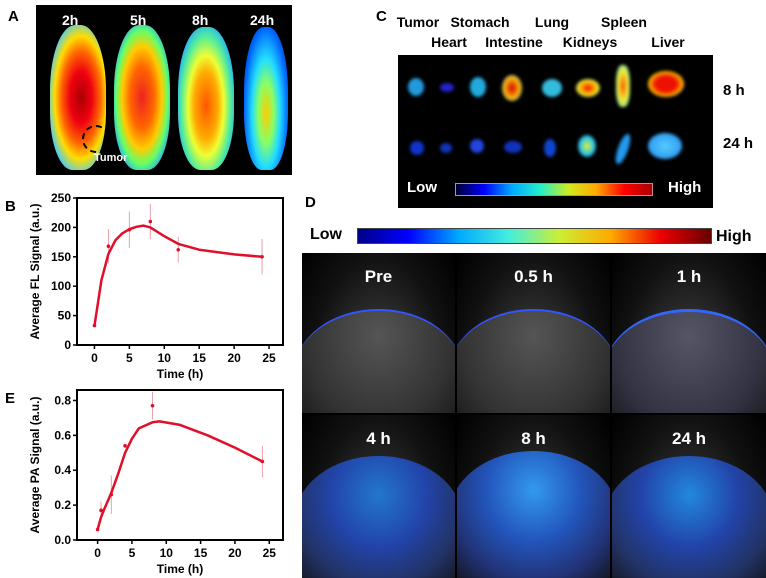  What do you see at coordinates (533, 438) in the screenshot?
I see `frame-label: 8 h` at bounding box center [533, 438].